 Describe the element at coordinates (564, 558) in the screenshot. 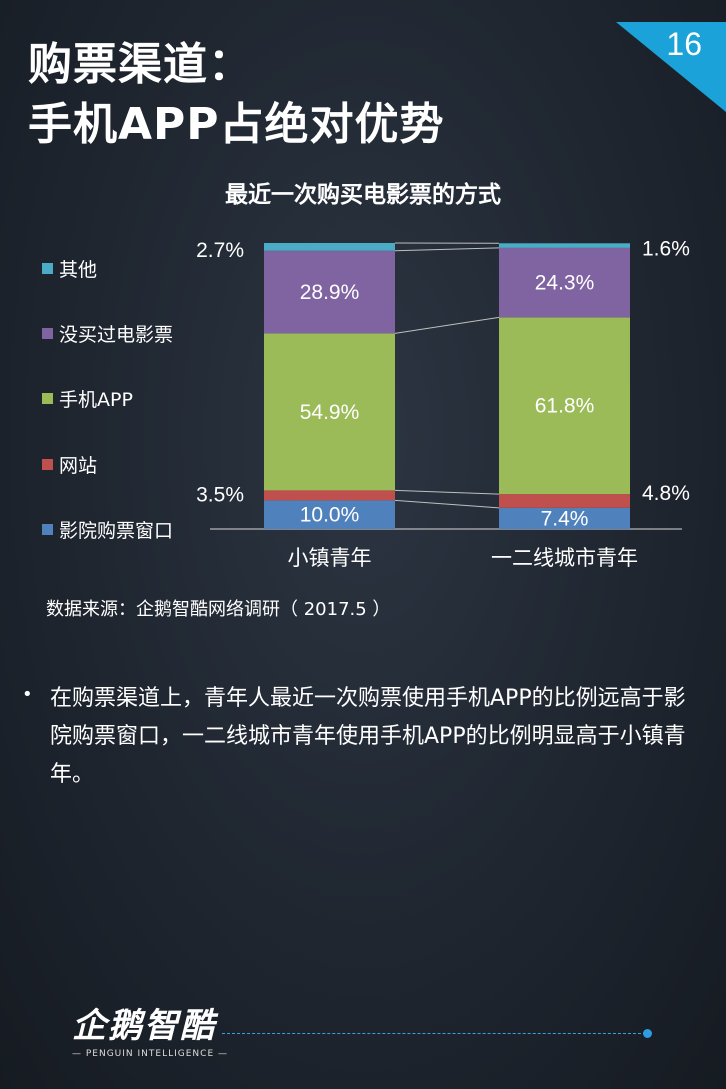

I see `x-tick-label: 一二线城市青年` at that location.